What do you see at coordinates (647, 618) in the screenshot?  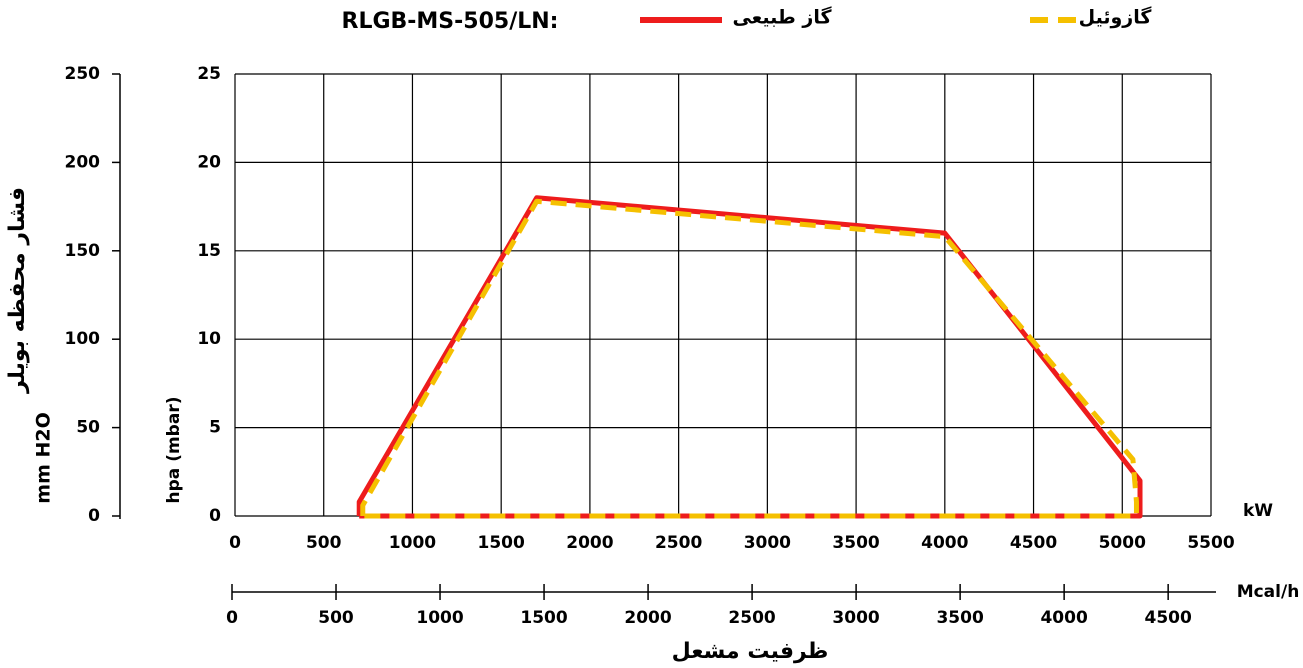 I see `x2-tick-label: 2000` at bounding box center [647, 618].